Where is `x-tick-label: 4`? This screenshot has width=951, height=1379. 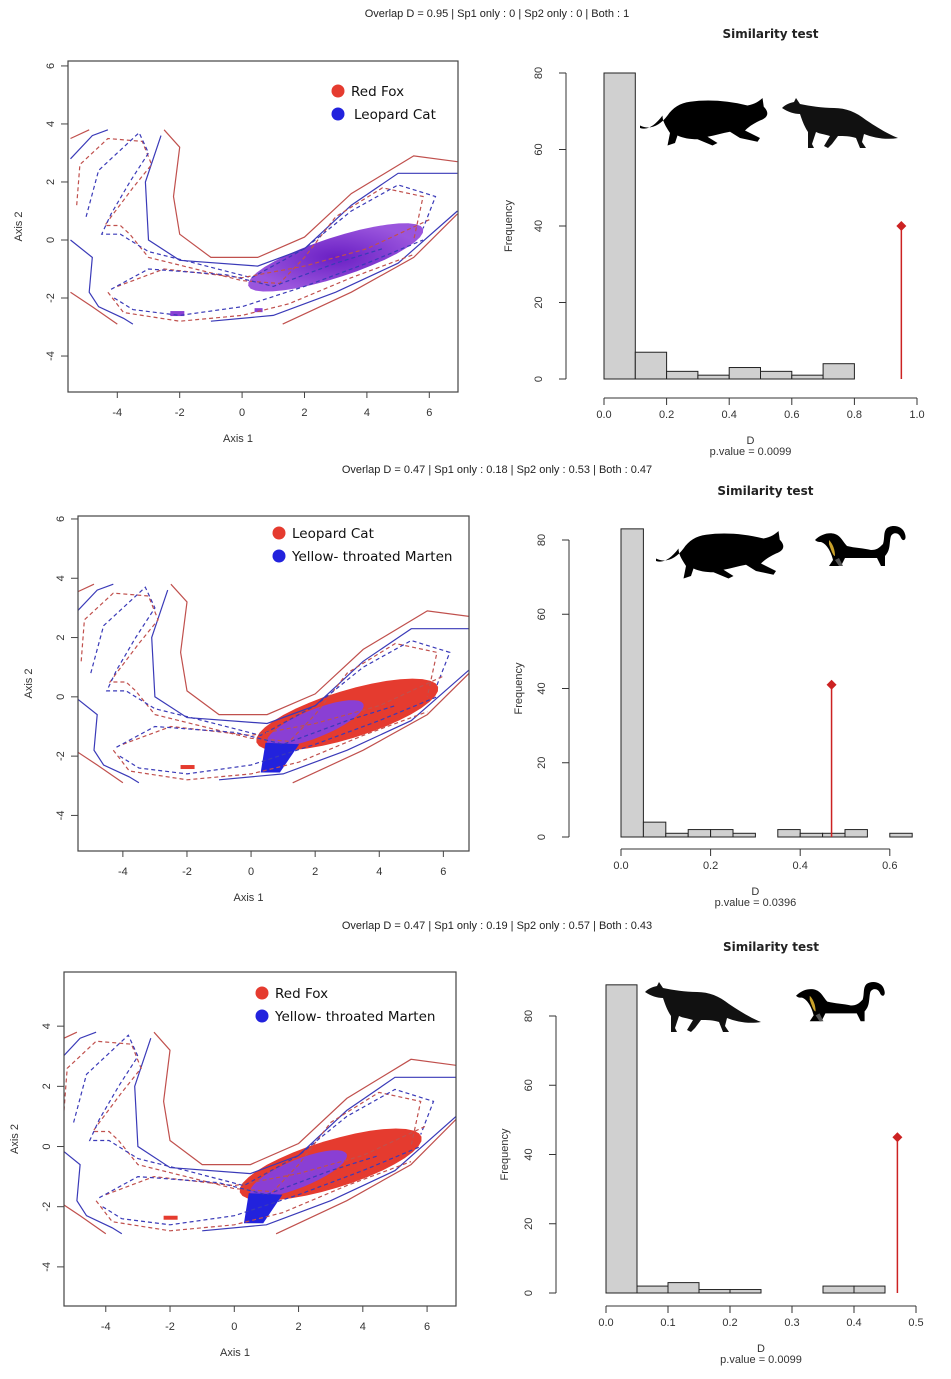
x-tick-label: 4 is located at coordinates (379, 872).